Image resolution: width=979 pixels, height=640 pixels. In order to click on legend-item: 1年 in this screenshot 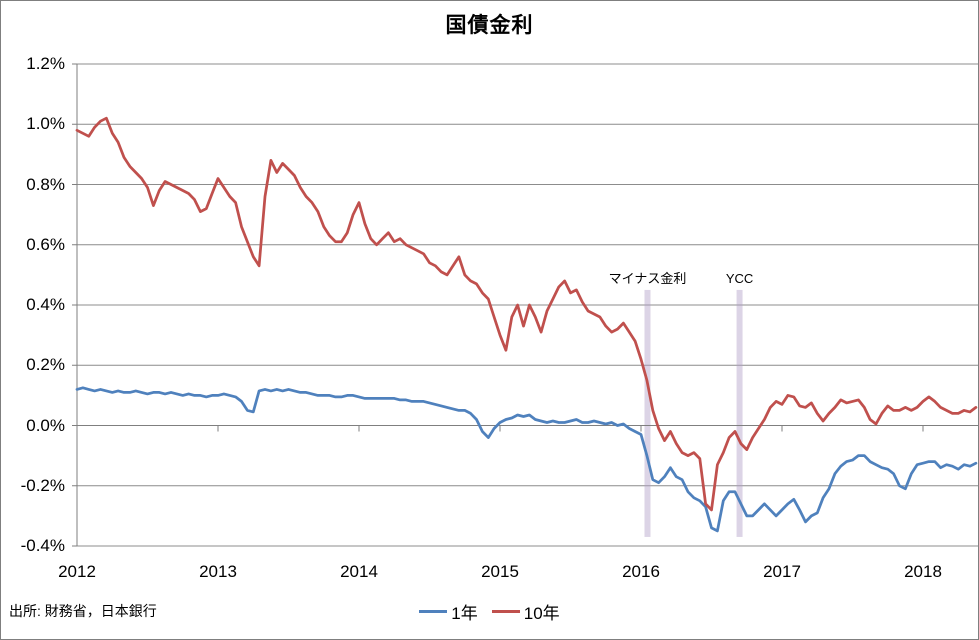, I will do `click(448, 611)`.